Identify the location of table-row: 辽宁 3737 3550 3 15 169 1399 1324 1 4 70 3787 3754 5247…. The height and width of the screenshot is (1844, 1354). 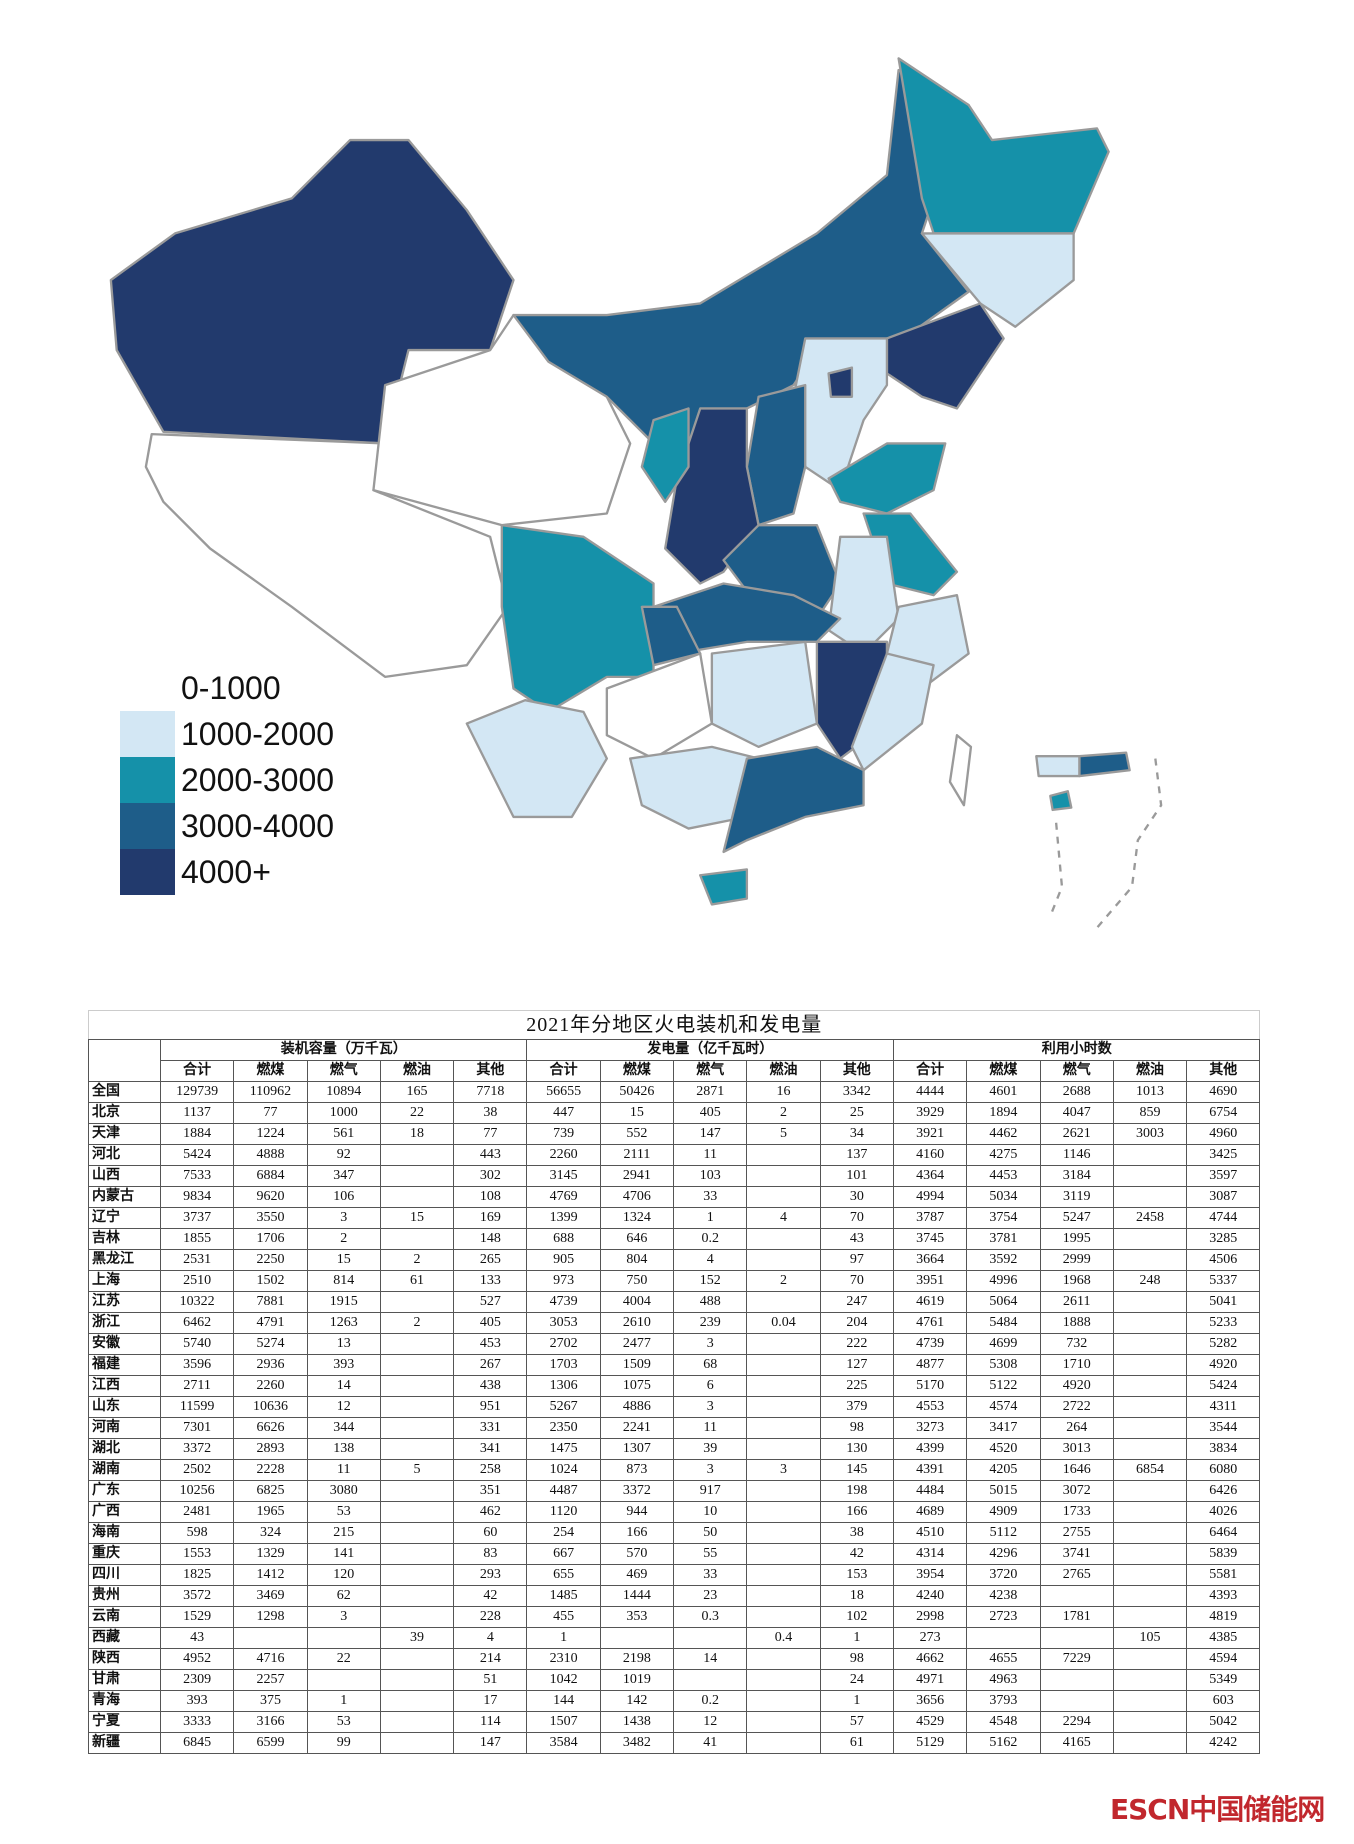
(674, 1218).